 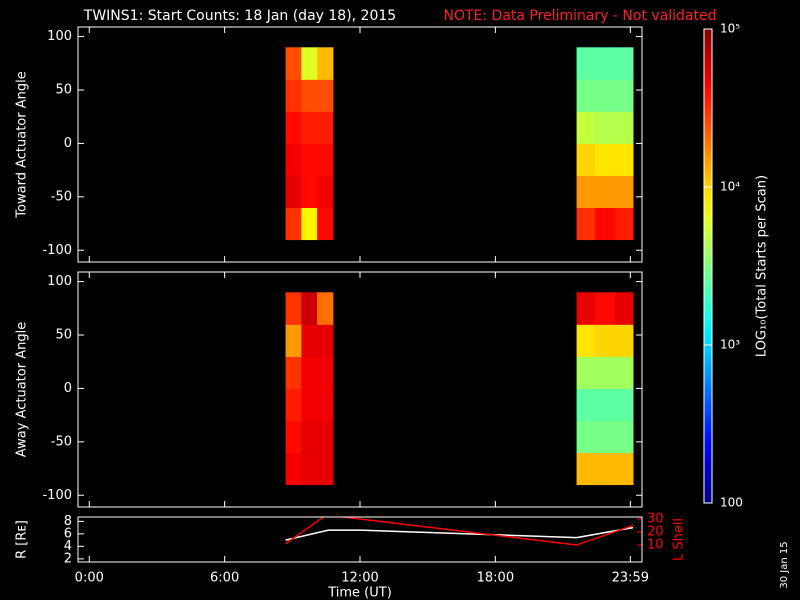 I want to click on note: NOTE: Data Preliminary - Not validated, so click(x=579, y=16).